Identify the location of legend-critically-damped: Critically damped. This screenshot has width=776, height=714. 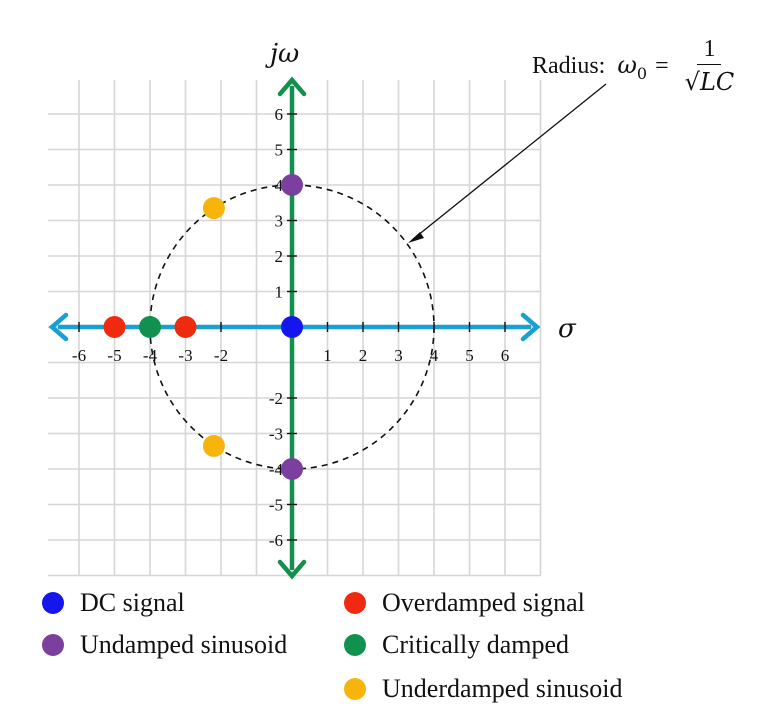
(456, 645).